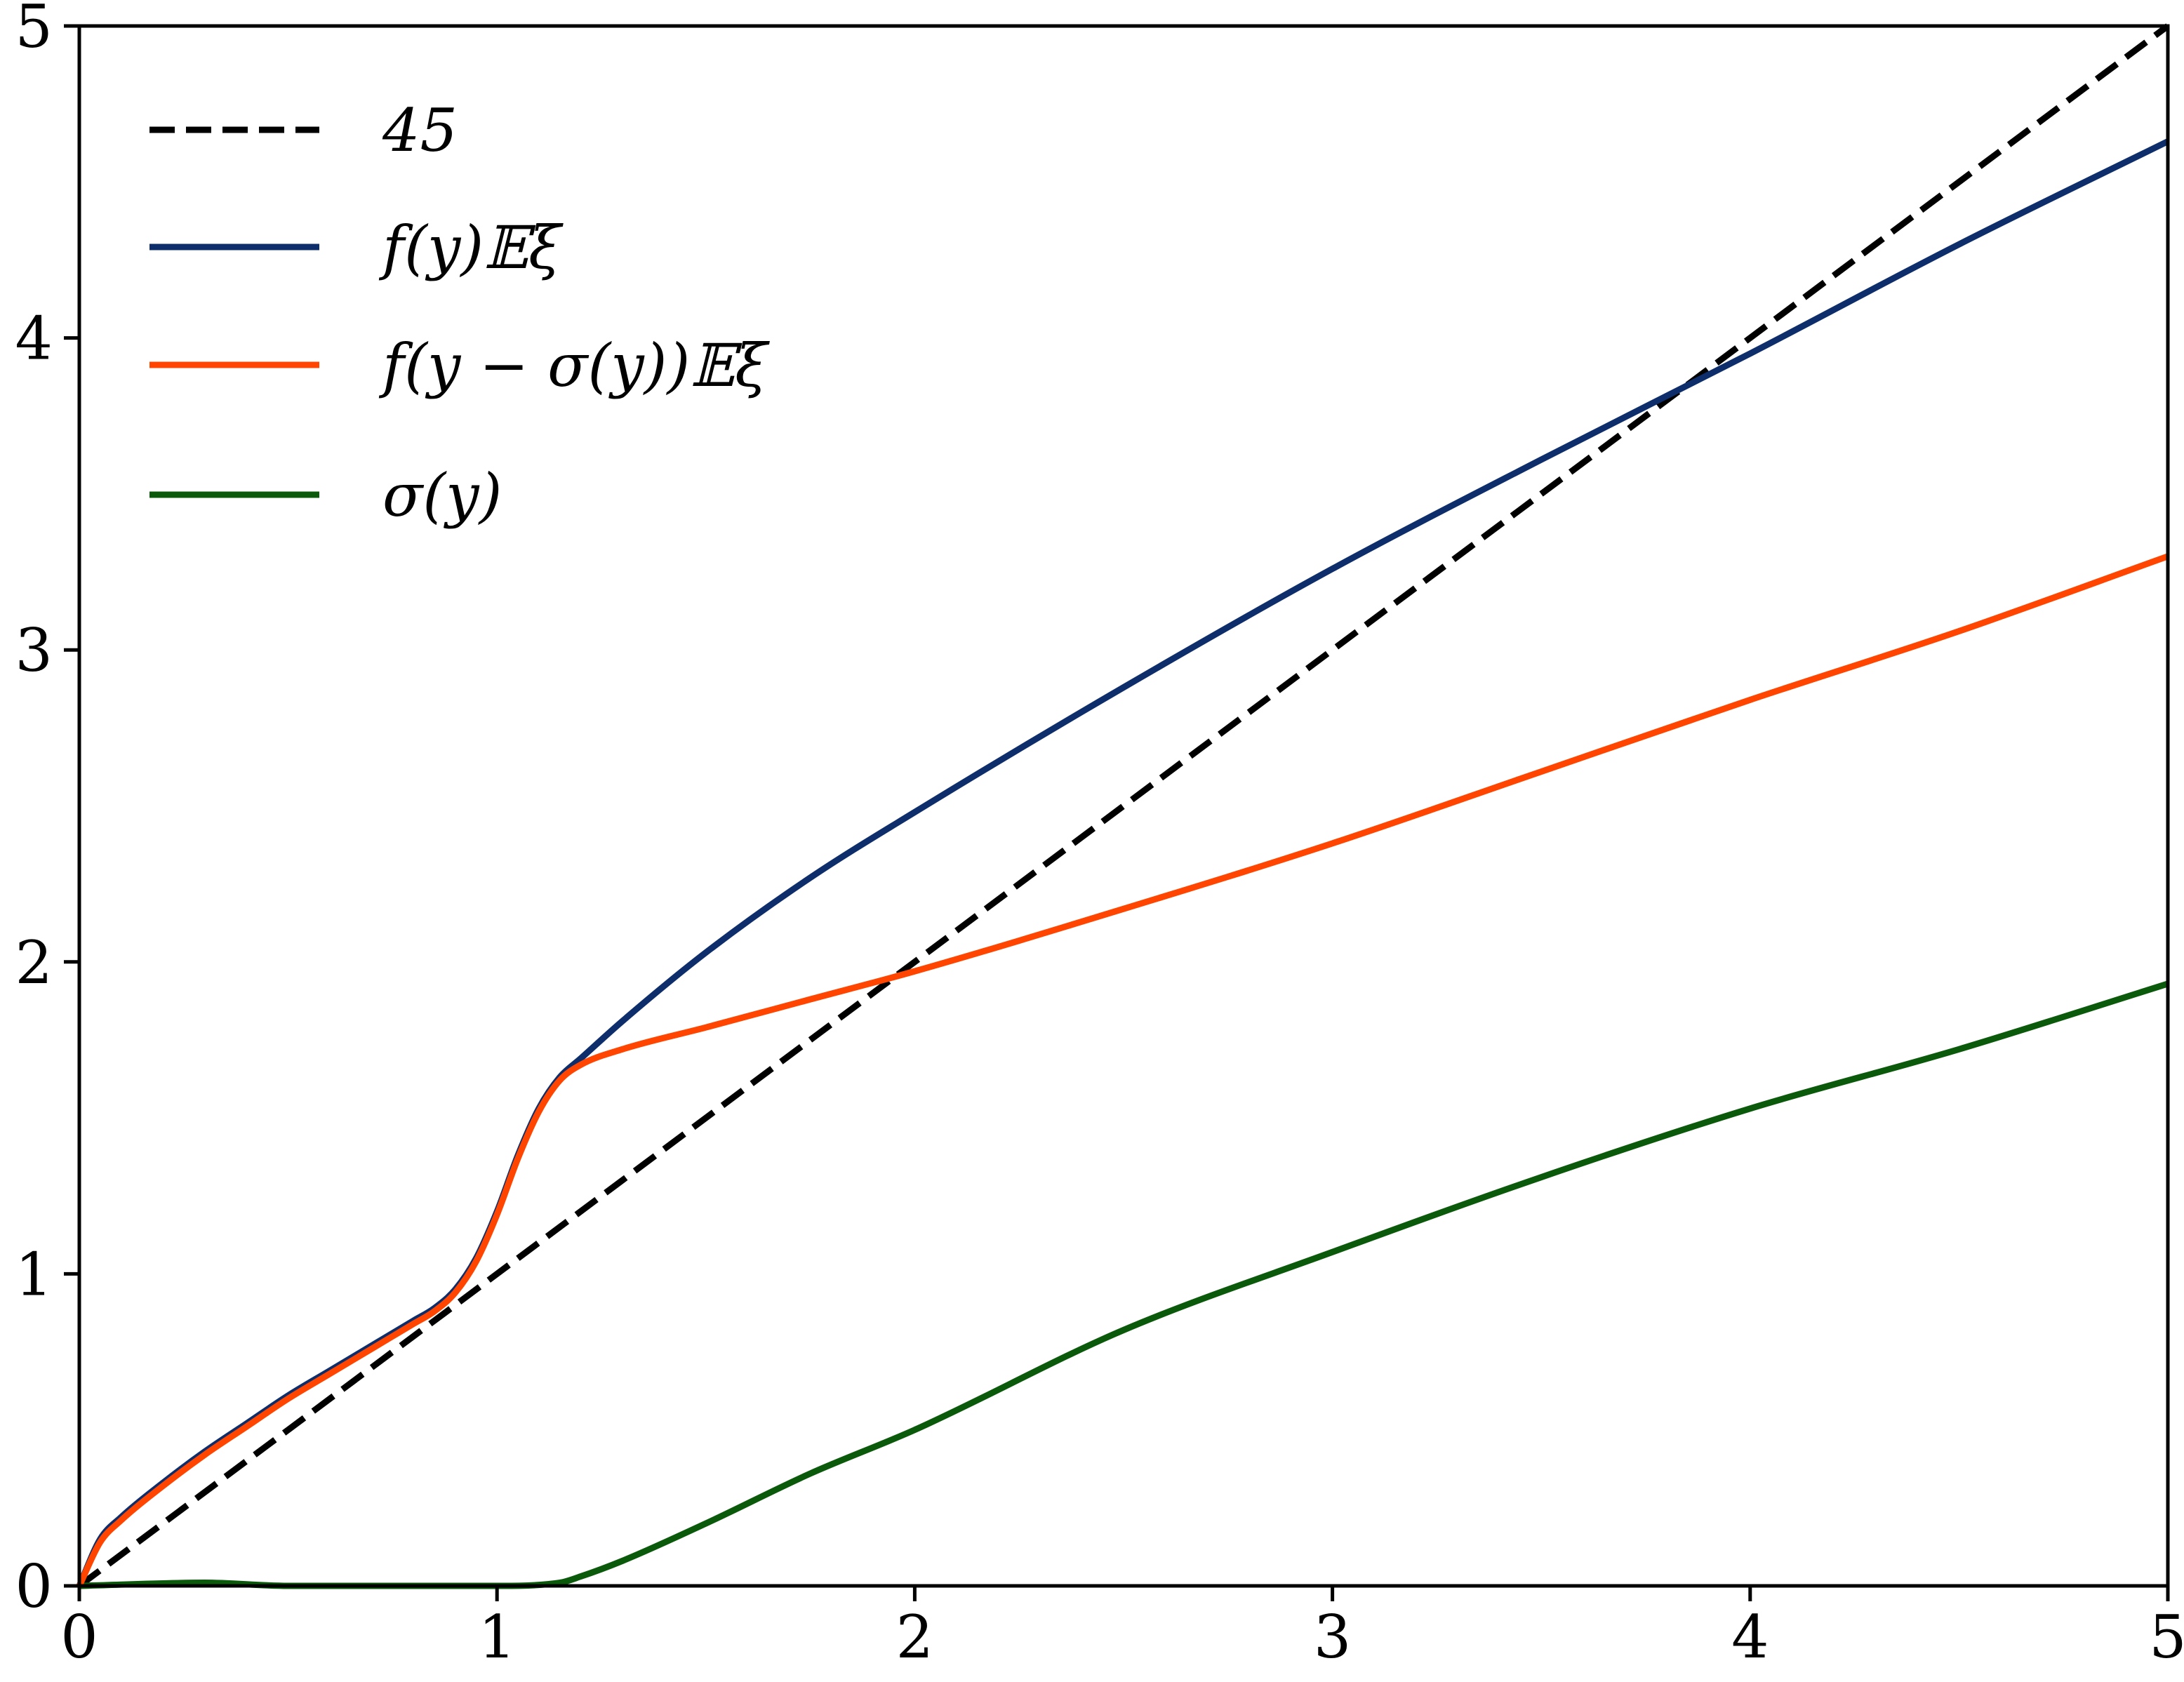 Image resolution: width=2184 pixels, height=1682 pixels. What do you see at coordinates (34, 339) in the screenshot?
I see `y-tick-label: 4` at bounding box center [34, 339].